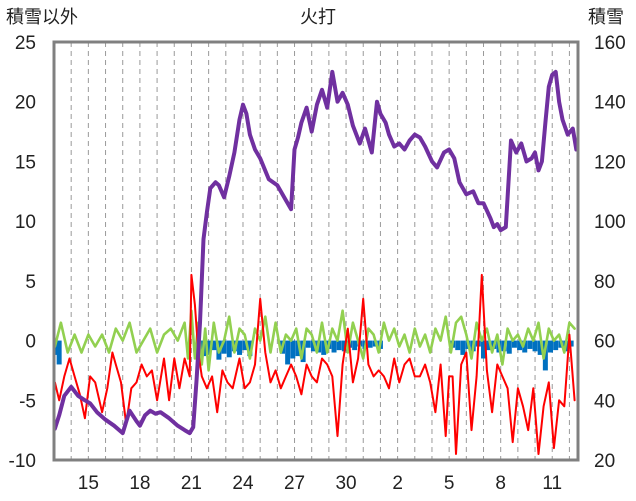 Image resolution: width=636 pixels, height=501 pixels. What do you see at coordinates (604, 401) in the screenshot?
I see `right-y-tick-label: 40` at bounding box center [604, 401].